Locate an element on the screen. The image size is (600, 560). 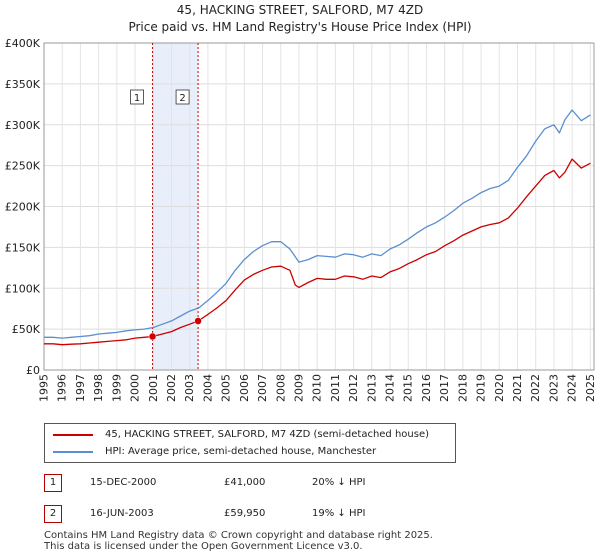
y-tick-label: £100K is located at coordinates (23, 288).